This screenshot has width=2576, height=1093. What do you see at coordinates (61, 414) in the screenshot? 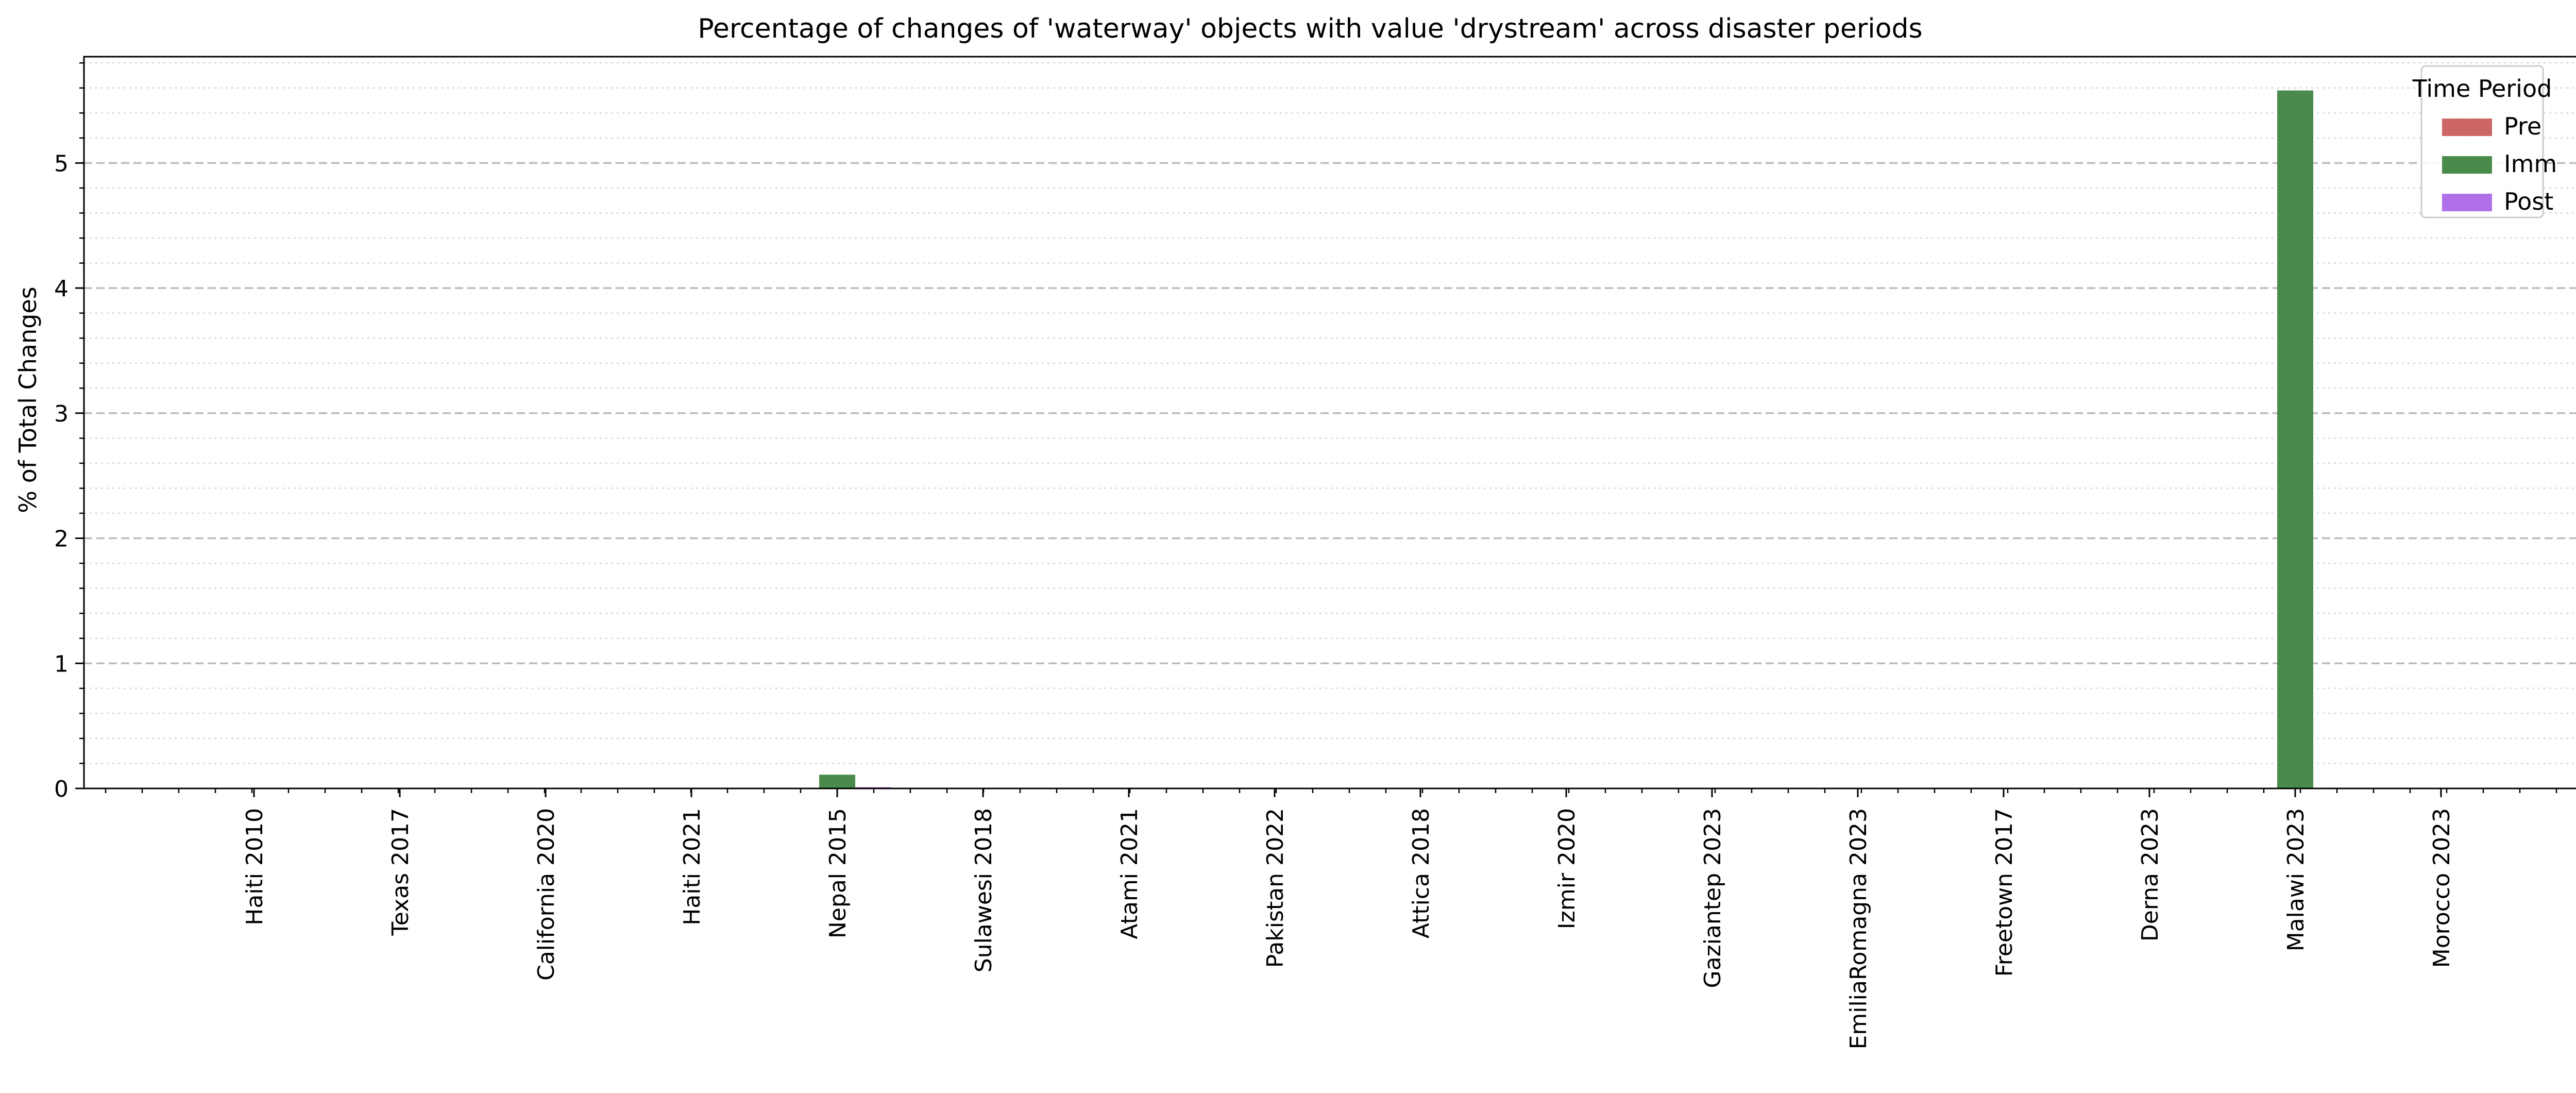
I see `y-tick-label: 3` at bounding box center [61, 414].